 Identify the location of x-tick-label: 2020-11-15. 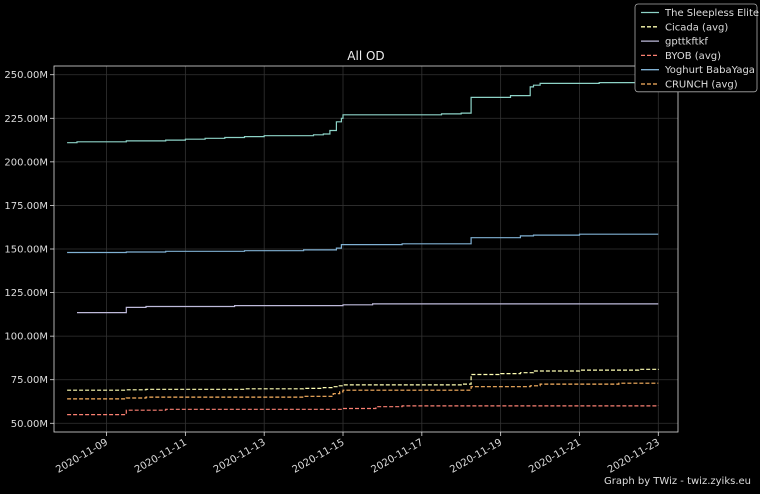
(319, 456).